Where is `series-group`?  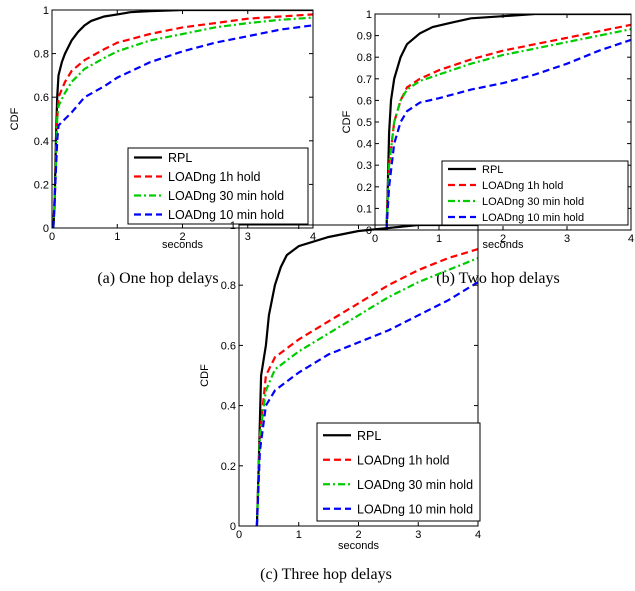 series-group is located at coordinates (508, 122).